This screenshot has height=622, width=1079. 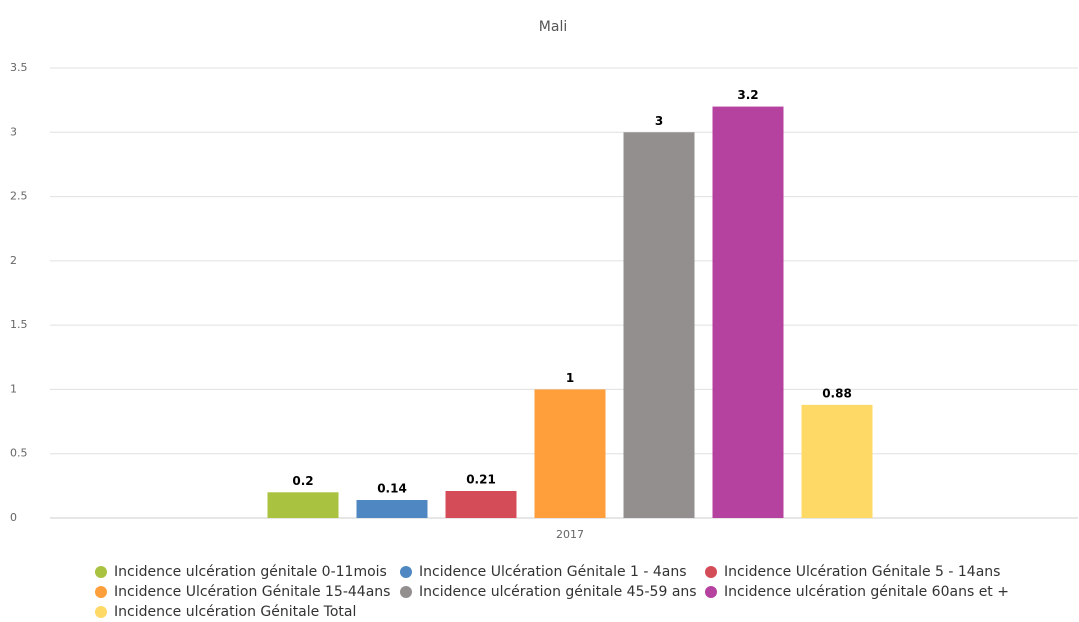 I want to click on chart-subtitle: Mali, so click(x=553, y=27).